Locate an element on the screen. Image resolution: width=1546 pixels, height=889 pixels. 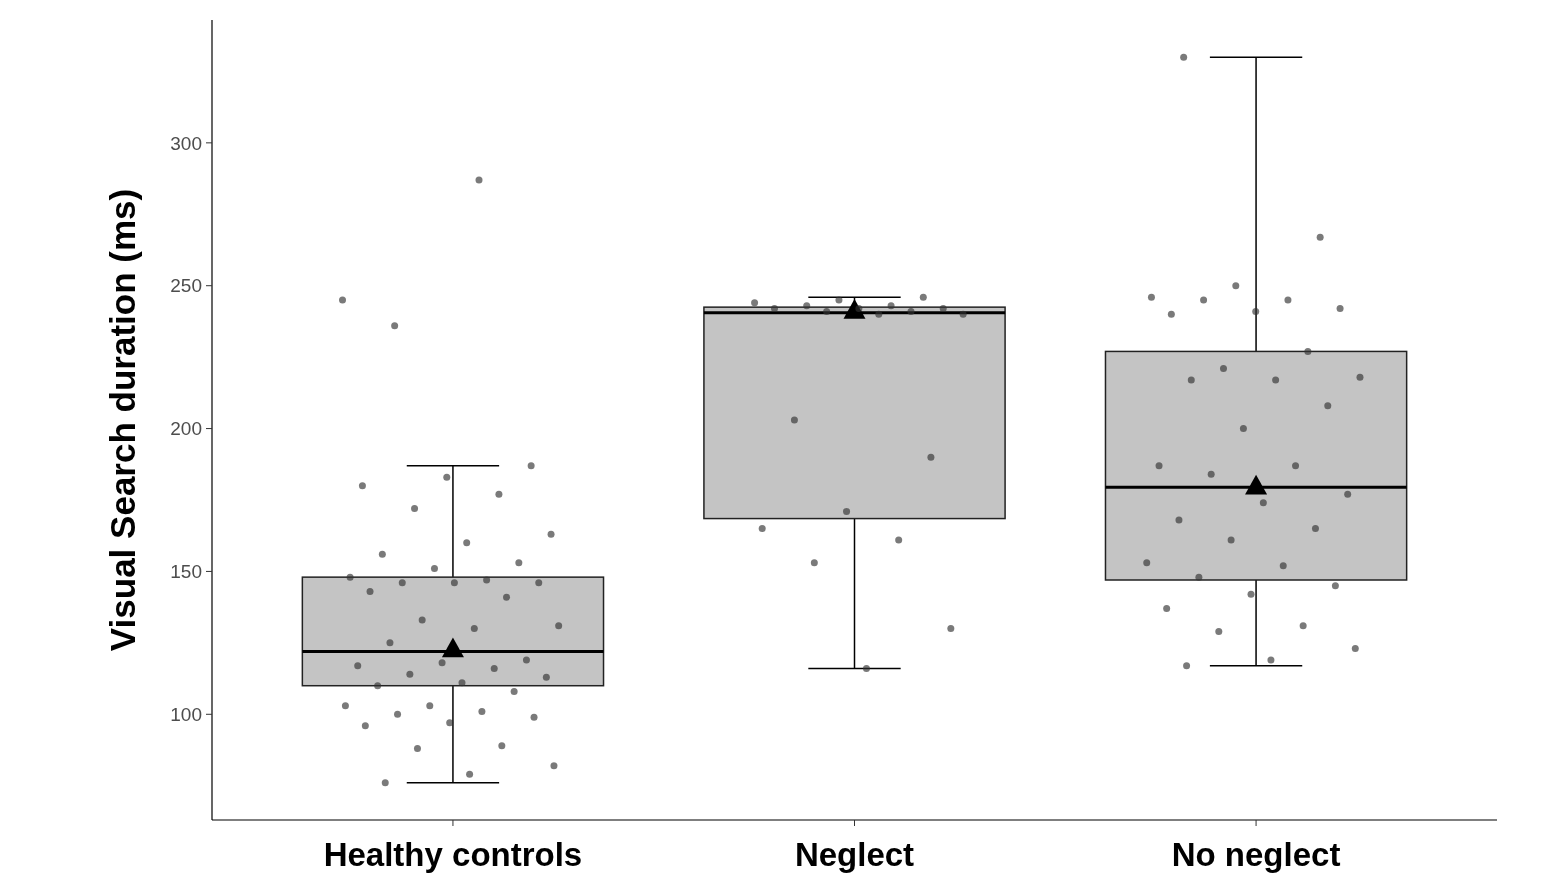
y-axis-title: Visual Search duration (ms) is located at coordinates (122, 420).